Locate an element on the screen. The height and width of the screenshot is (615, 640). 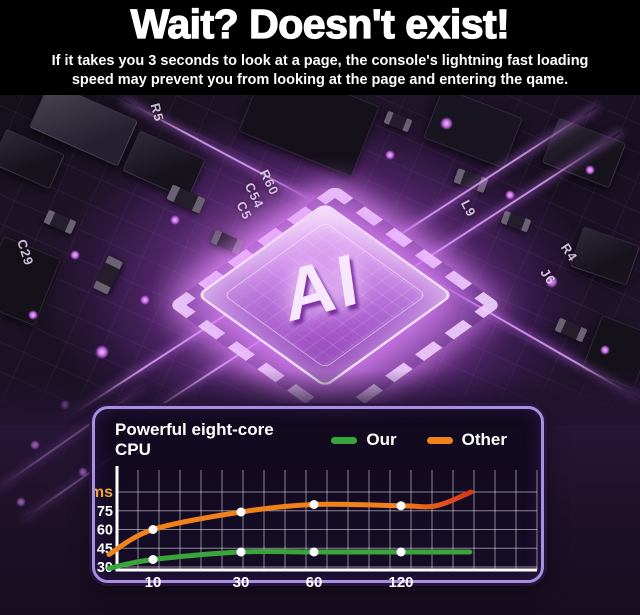
svg-text: ms is located at coordinates (104, 492).